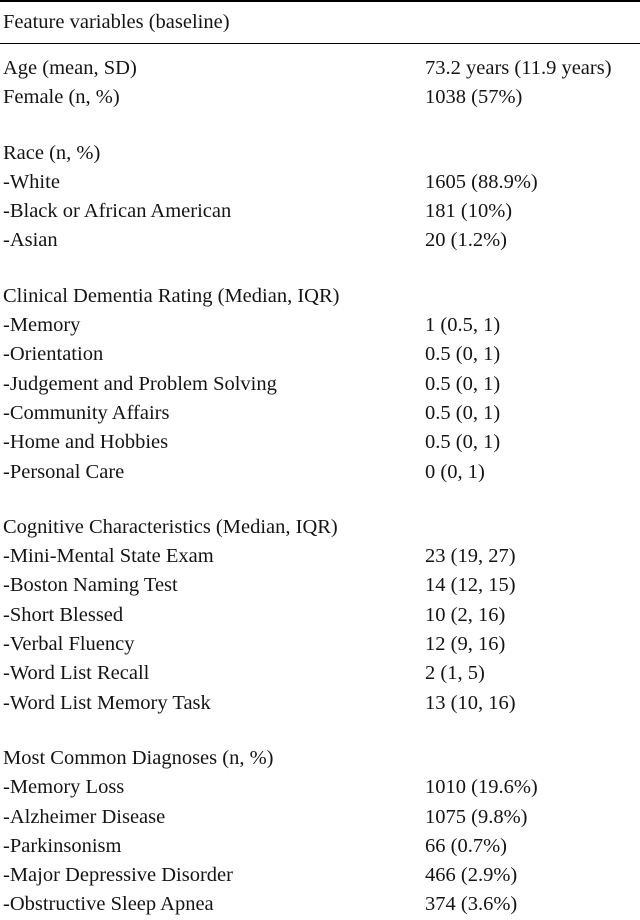  Describe the element at coordinates (320, 23) in the screenshot. I see `table-title: Feature variables (baseline)` at that location.